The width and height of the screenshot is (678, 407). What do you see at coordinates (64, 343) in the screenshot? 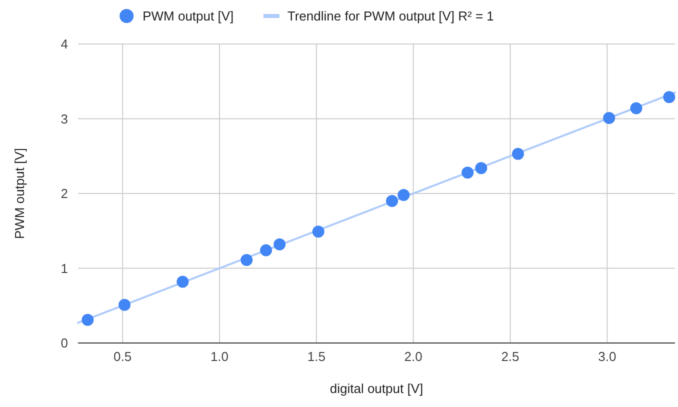
I see `y-tick-label: 0` at bounding box center [64, 343].